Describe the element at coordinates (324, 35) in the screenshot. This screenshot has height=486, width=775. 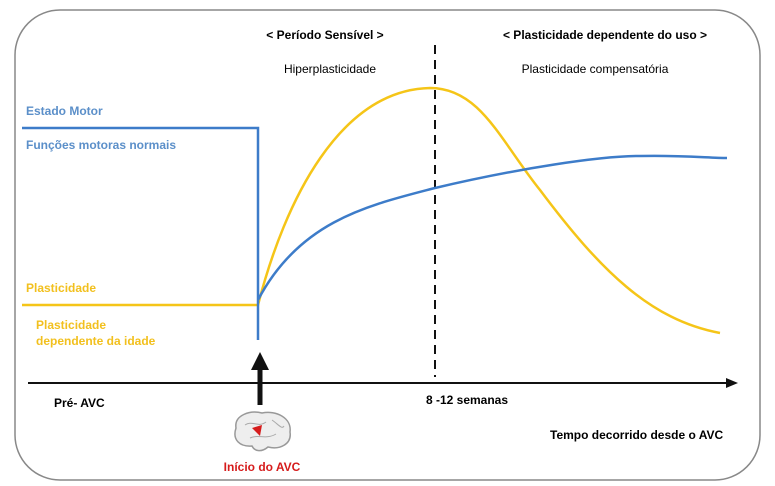
I see `header-label: < Período Sensível >` at that location.